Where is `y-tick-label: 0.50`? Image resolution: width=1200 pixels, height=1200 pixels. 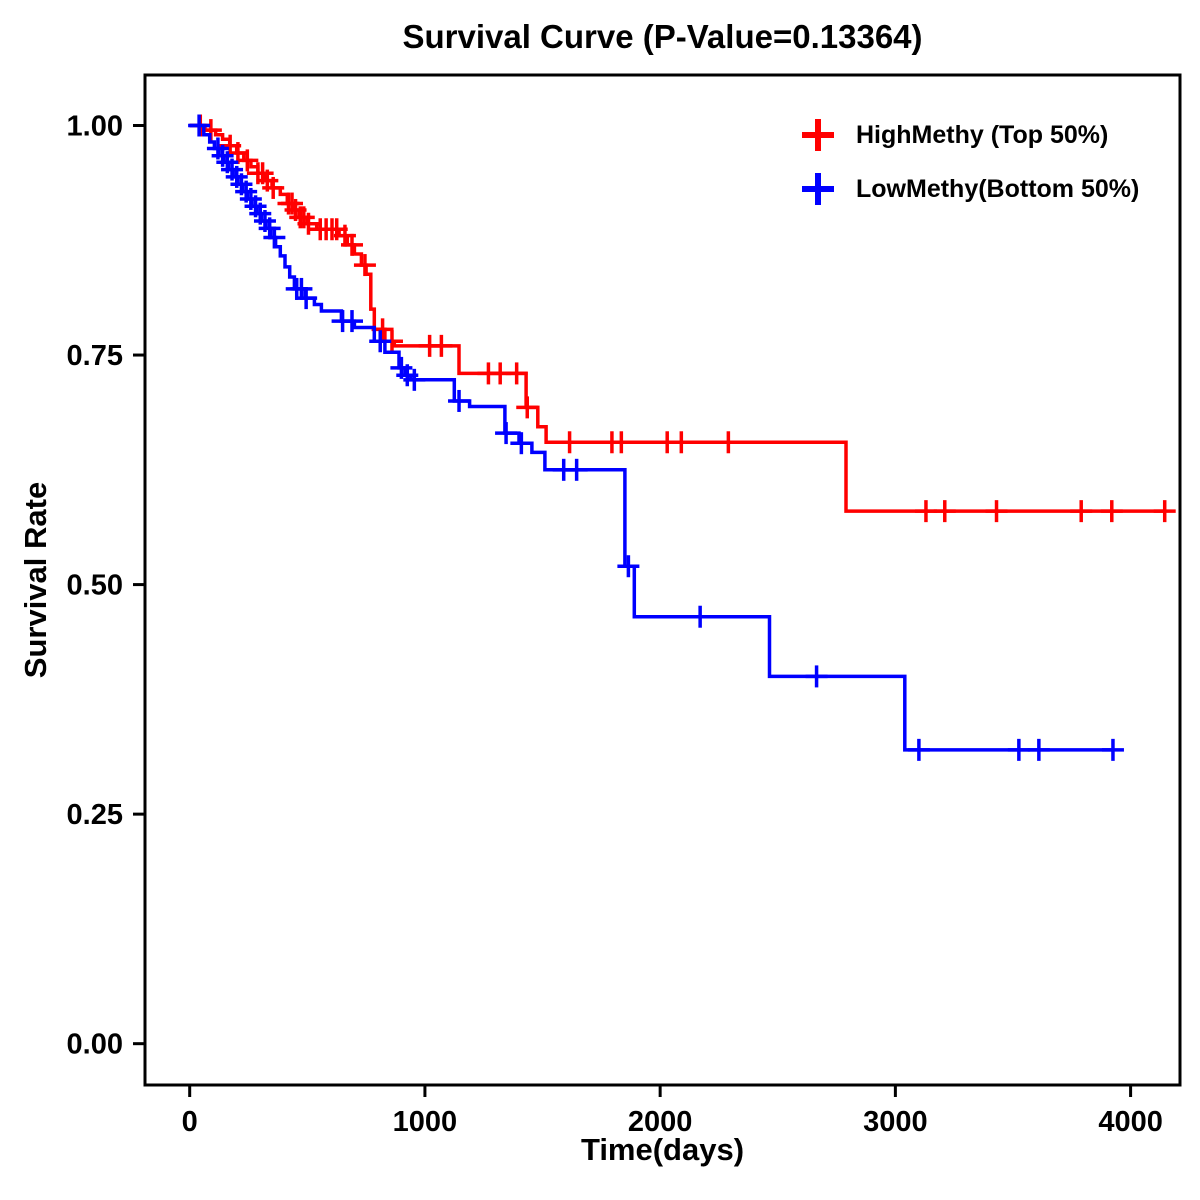 y-tick-label: 0.50 is located at coordinates (95, 586).